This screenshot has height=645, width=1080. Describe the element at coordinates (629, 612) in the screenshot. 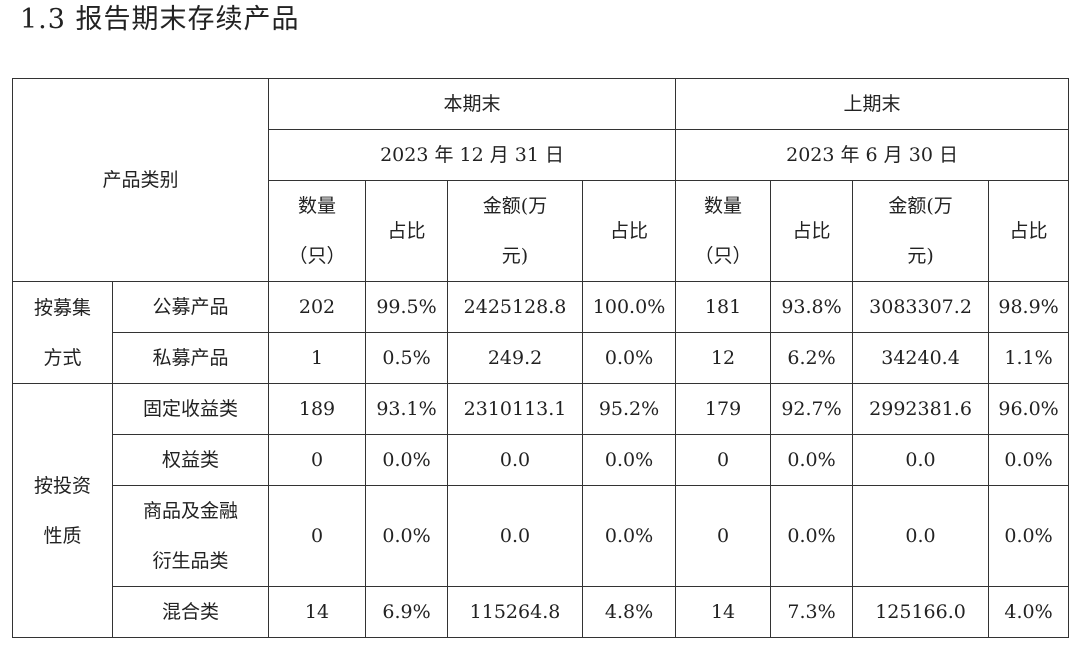

I see `cell-value: 4.8%` at that location.